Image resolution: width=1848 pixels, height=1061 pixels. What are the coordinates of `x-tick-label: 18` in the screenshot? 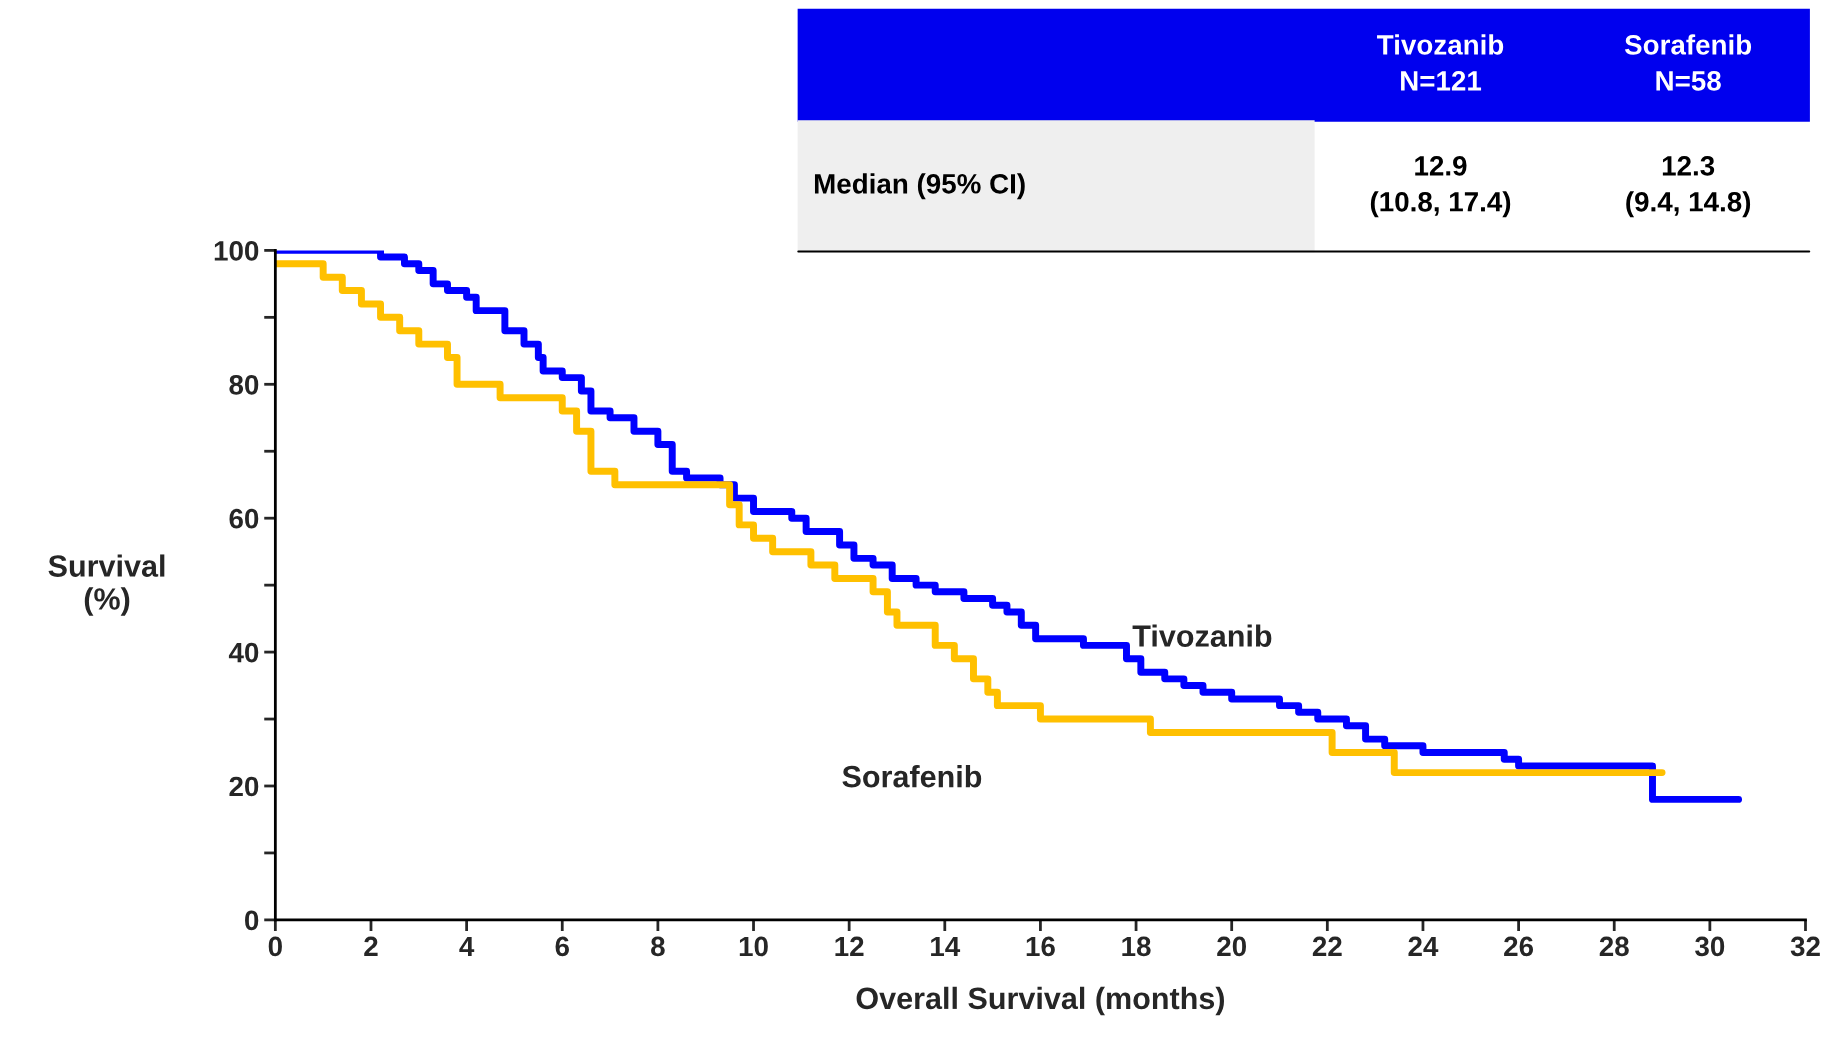 It's located at (1136, 946).